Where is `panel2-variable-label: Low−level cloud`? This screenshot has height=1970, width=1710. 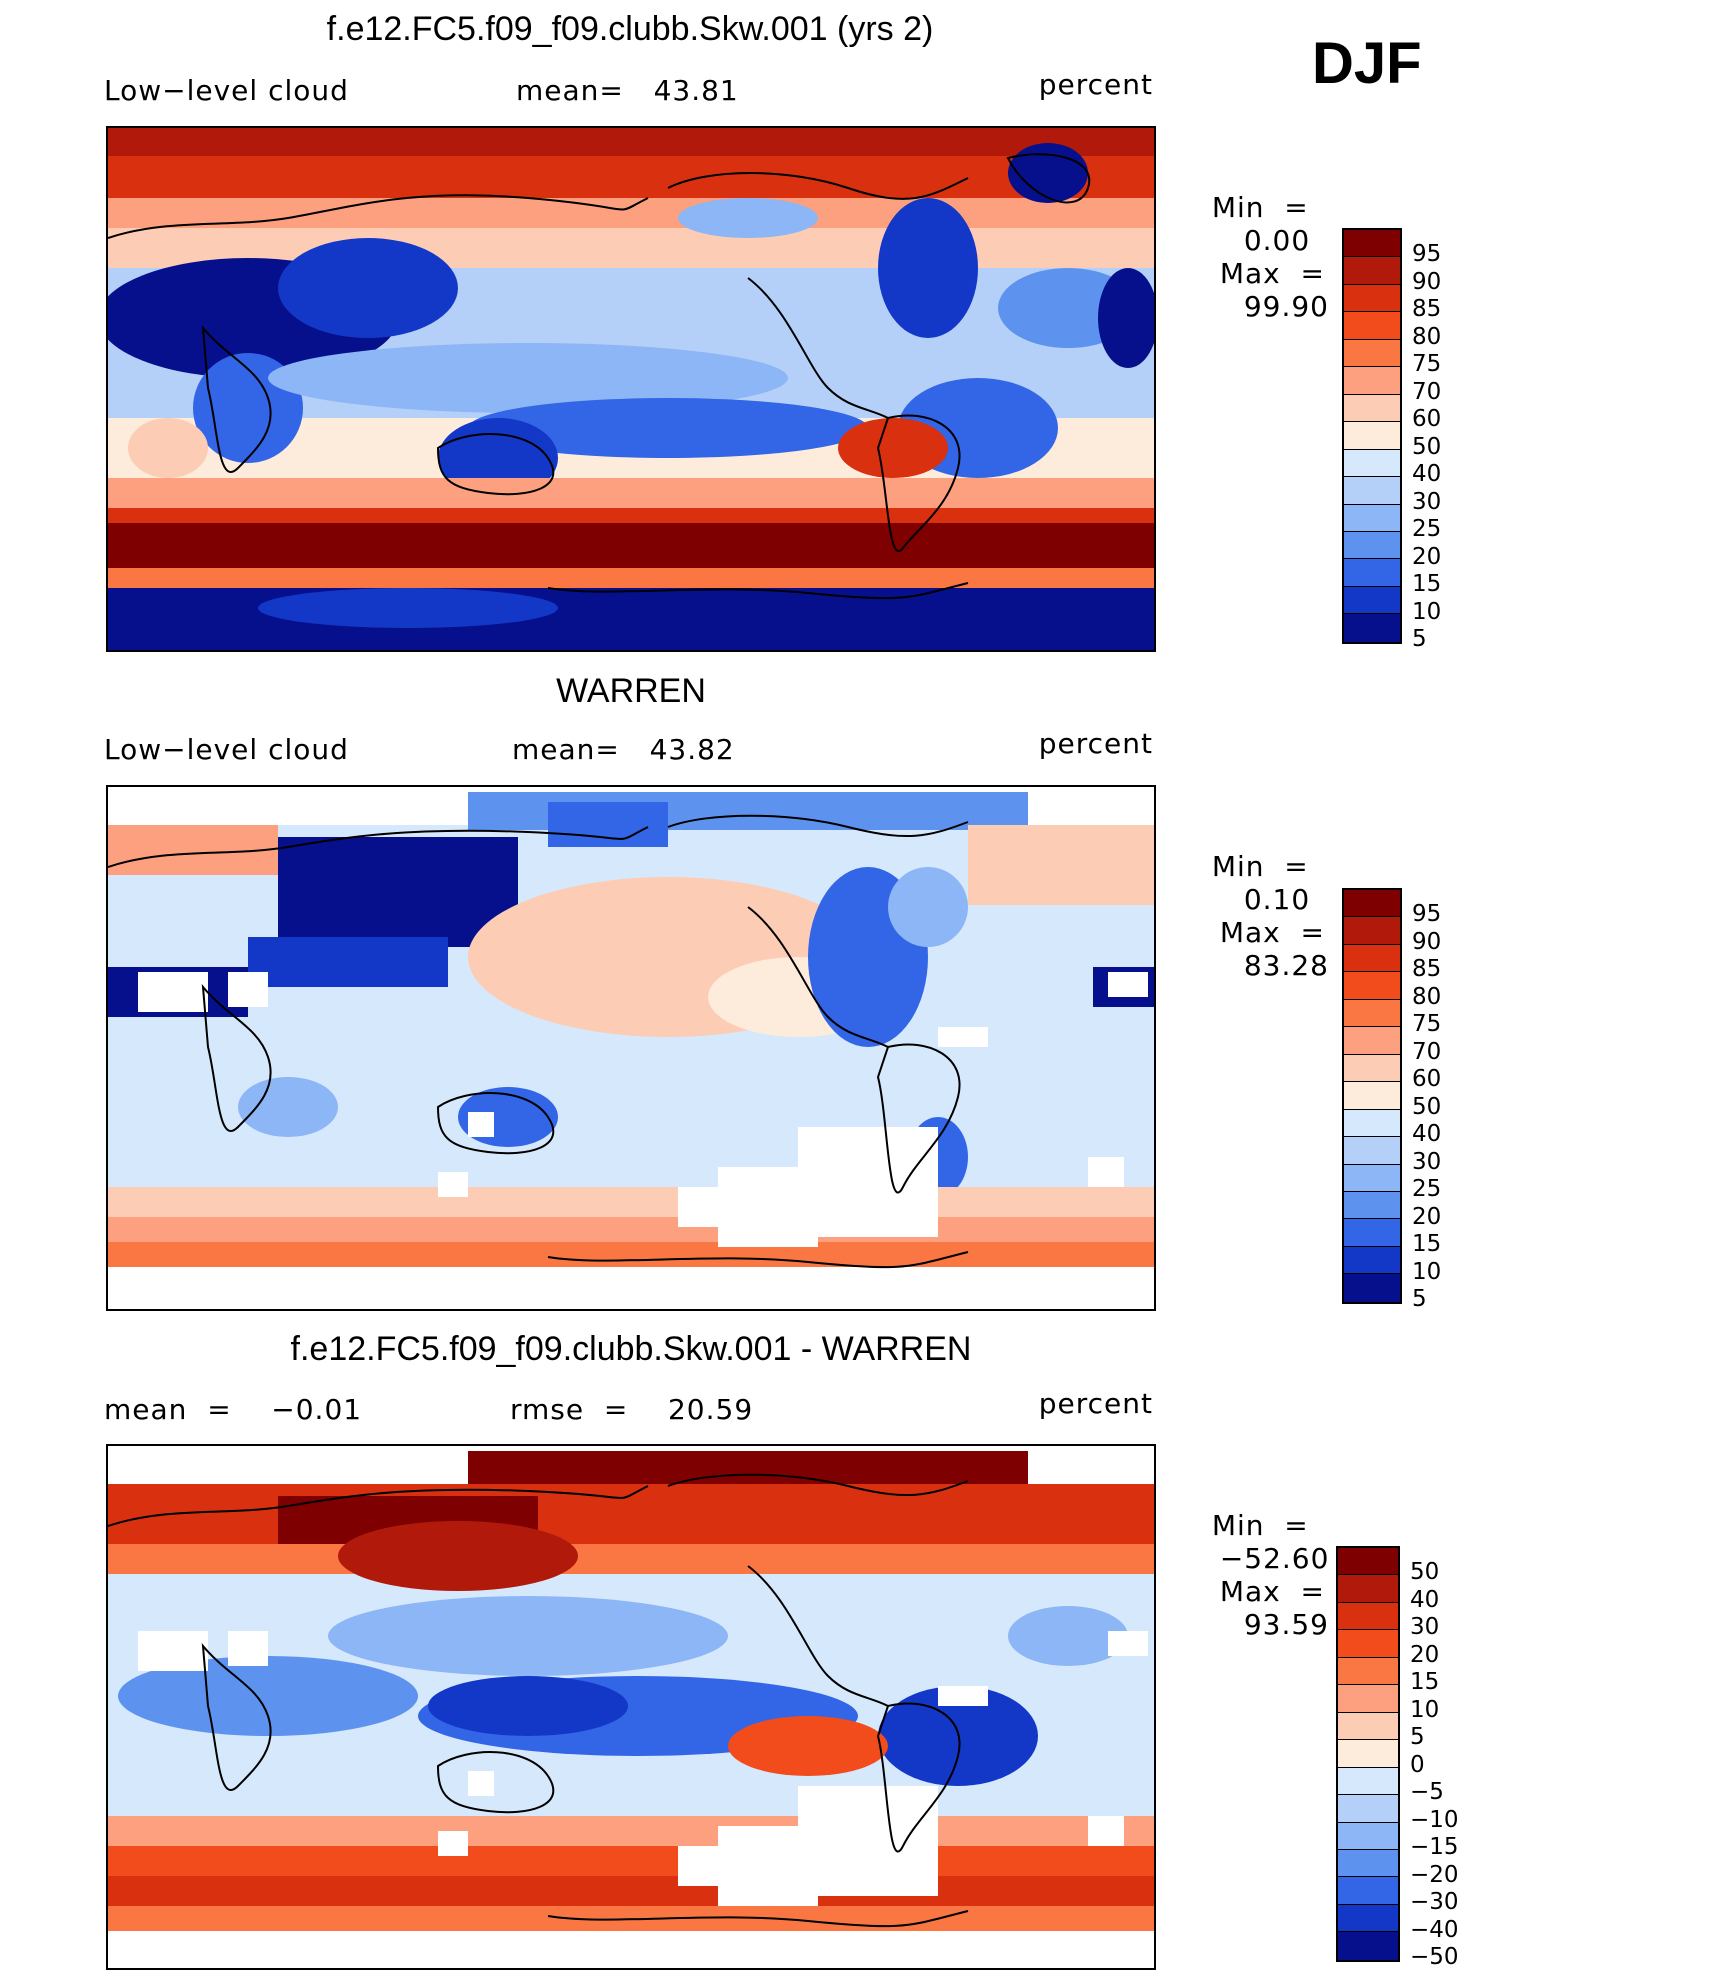
panel2-variable-label: Low−level cloud is located at coordinates (226, 749).